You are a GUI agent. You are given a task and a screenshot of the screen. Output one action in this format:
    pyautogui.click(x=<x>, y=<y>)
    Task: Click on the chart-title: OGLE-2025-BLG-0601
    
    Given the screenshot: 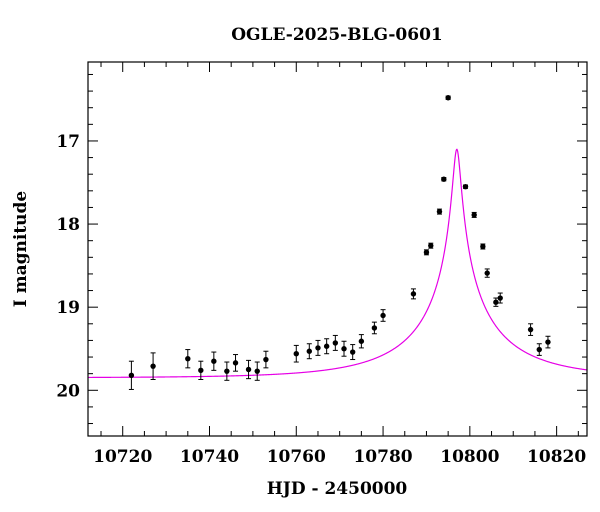 What is the action you would take?
    pyautogui.click(x=337, y=35)
    